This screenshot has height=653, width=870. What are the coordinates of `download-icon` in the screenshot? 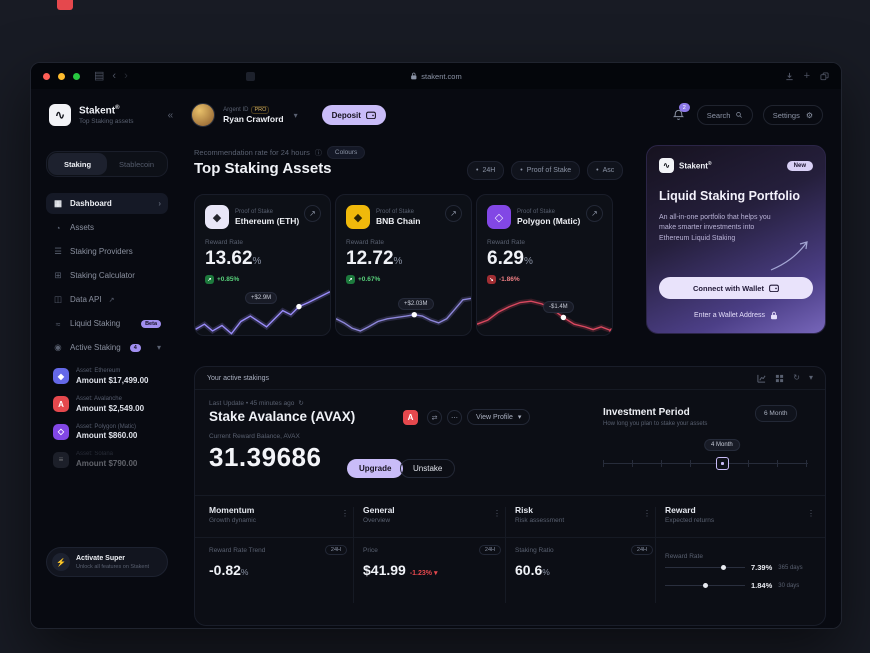 It's located at (789, 76).